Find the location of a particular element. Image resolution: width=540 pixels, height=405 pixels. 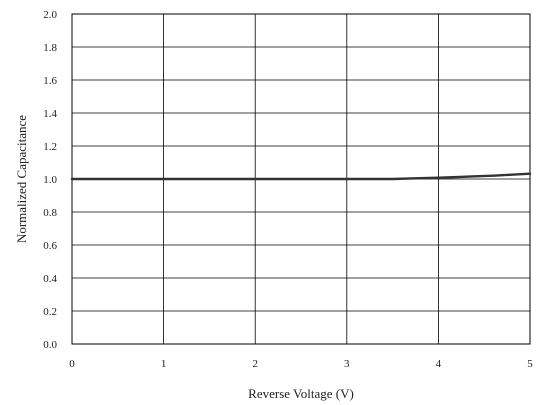

series-layer is located at coordinates (301, 176).